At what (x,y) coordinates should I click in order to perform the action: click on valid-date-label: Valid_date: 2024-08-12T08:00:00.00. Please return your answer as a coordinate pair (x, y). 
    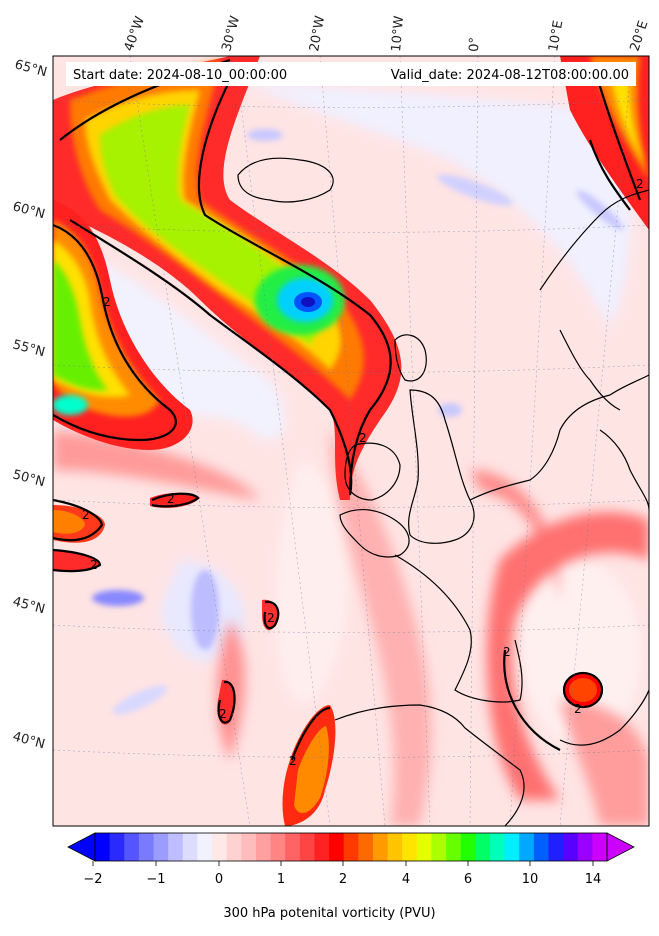
    Looking at the image, I should click on (510, 75).